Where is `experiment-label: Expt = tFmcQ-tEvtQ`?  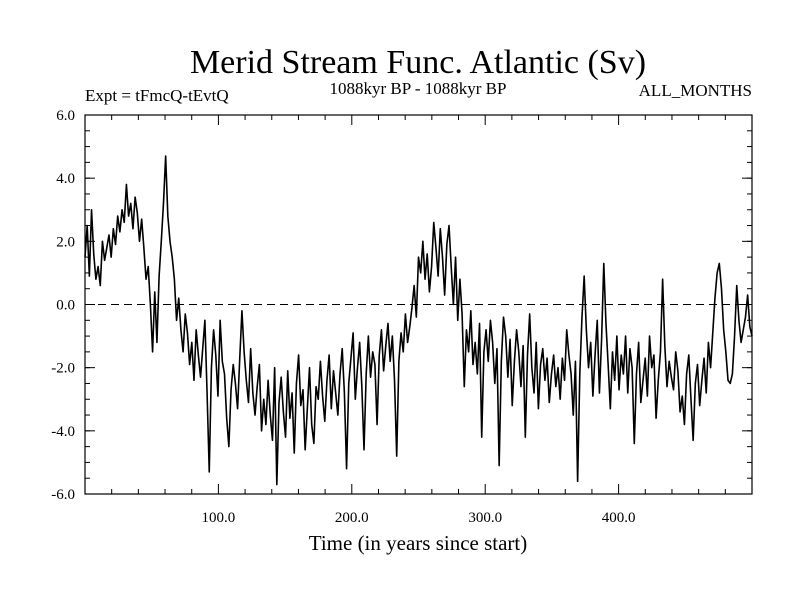 experiment-label: Expt = tFmcQ-tEvtQ is located at coordinates (157, 95).